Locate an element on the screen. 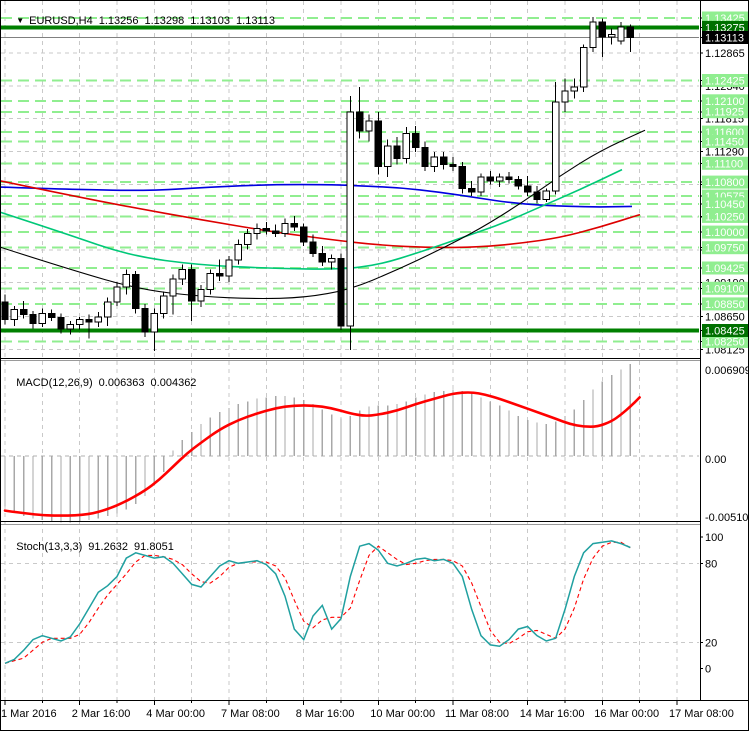 This screenshot has height=731, width=749. svg-text: 1.11925 is located at coordinates (724, 113).